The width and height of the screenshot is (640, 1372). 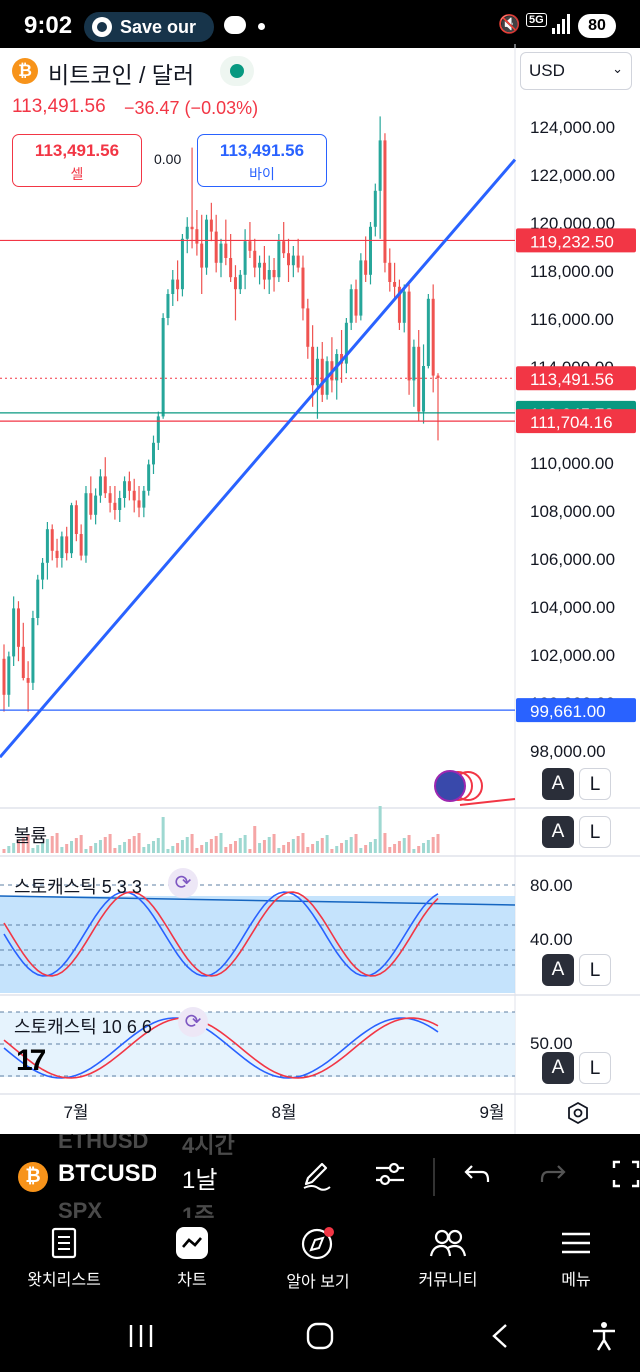 What do you see at coordinates (103, 1143) in the screenshot?
I see `ghost-symbol-above: ETHUSD` at bounding box center [103, 1143].